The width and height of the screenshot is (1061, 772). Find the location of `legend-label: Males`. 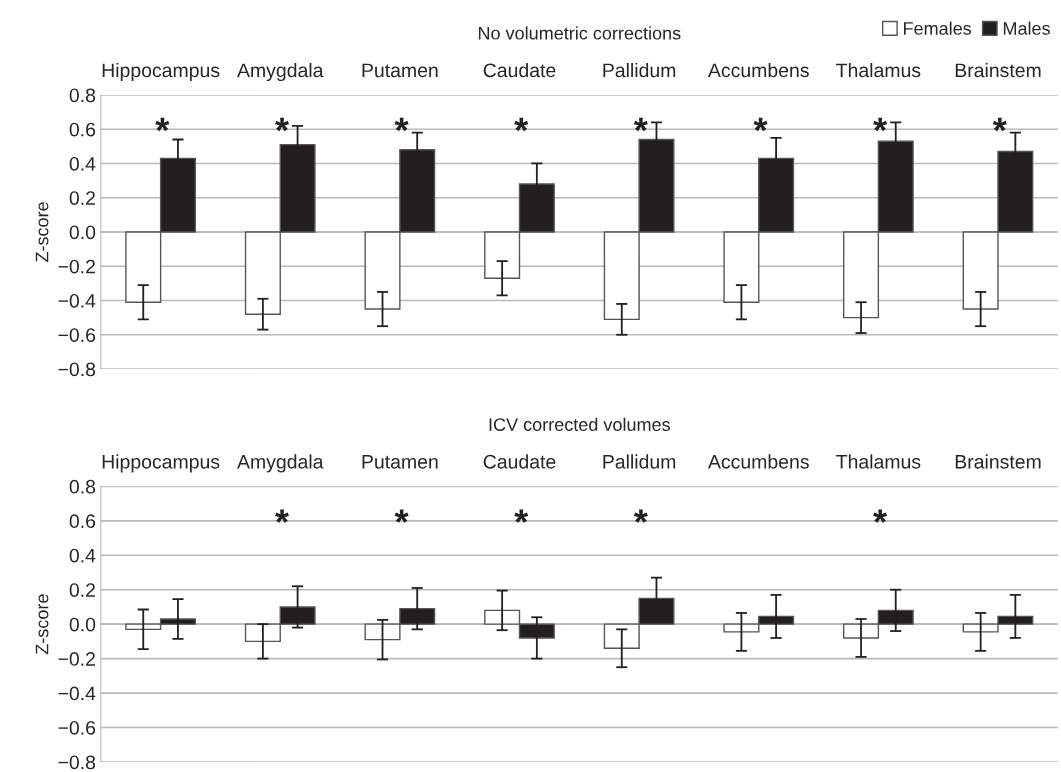

legend-label: Males is located at coordinates (1026, 28).